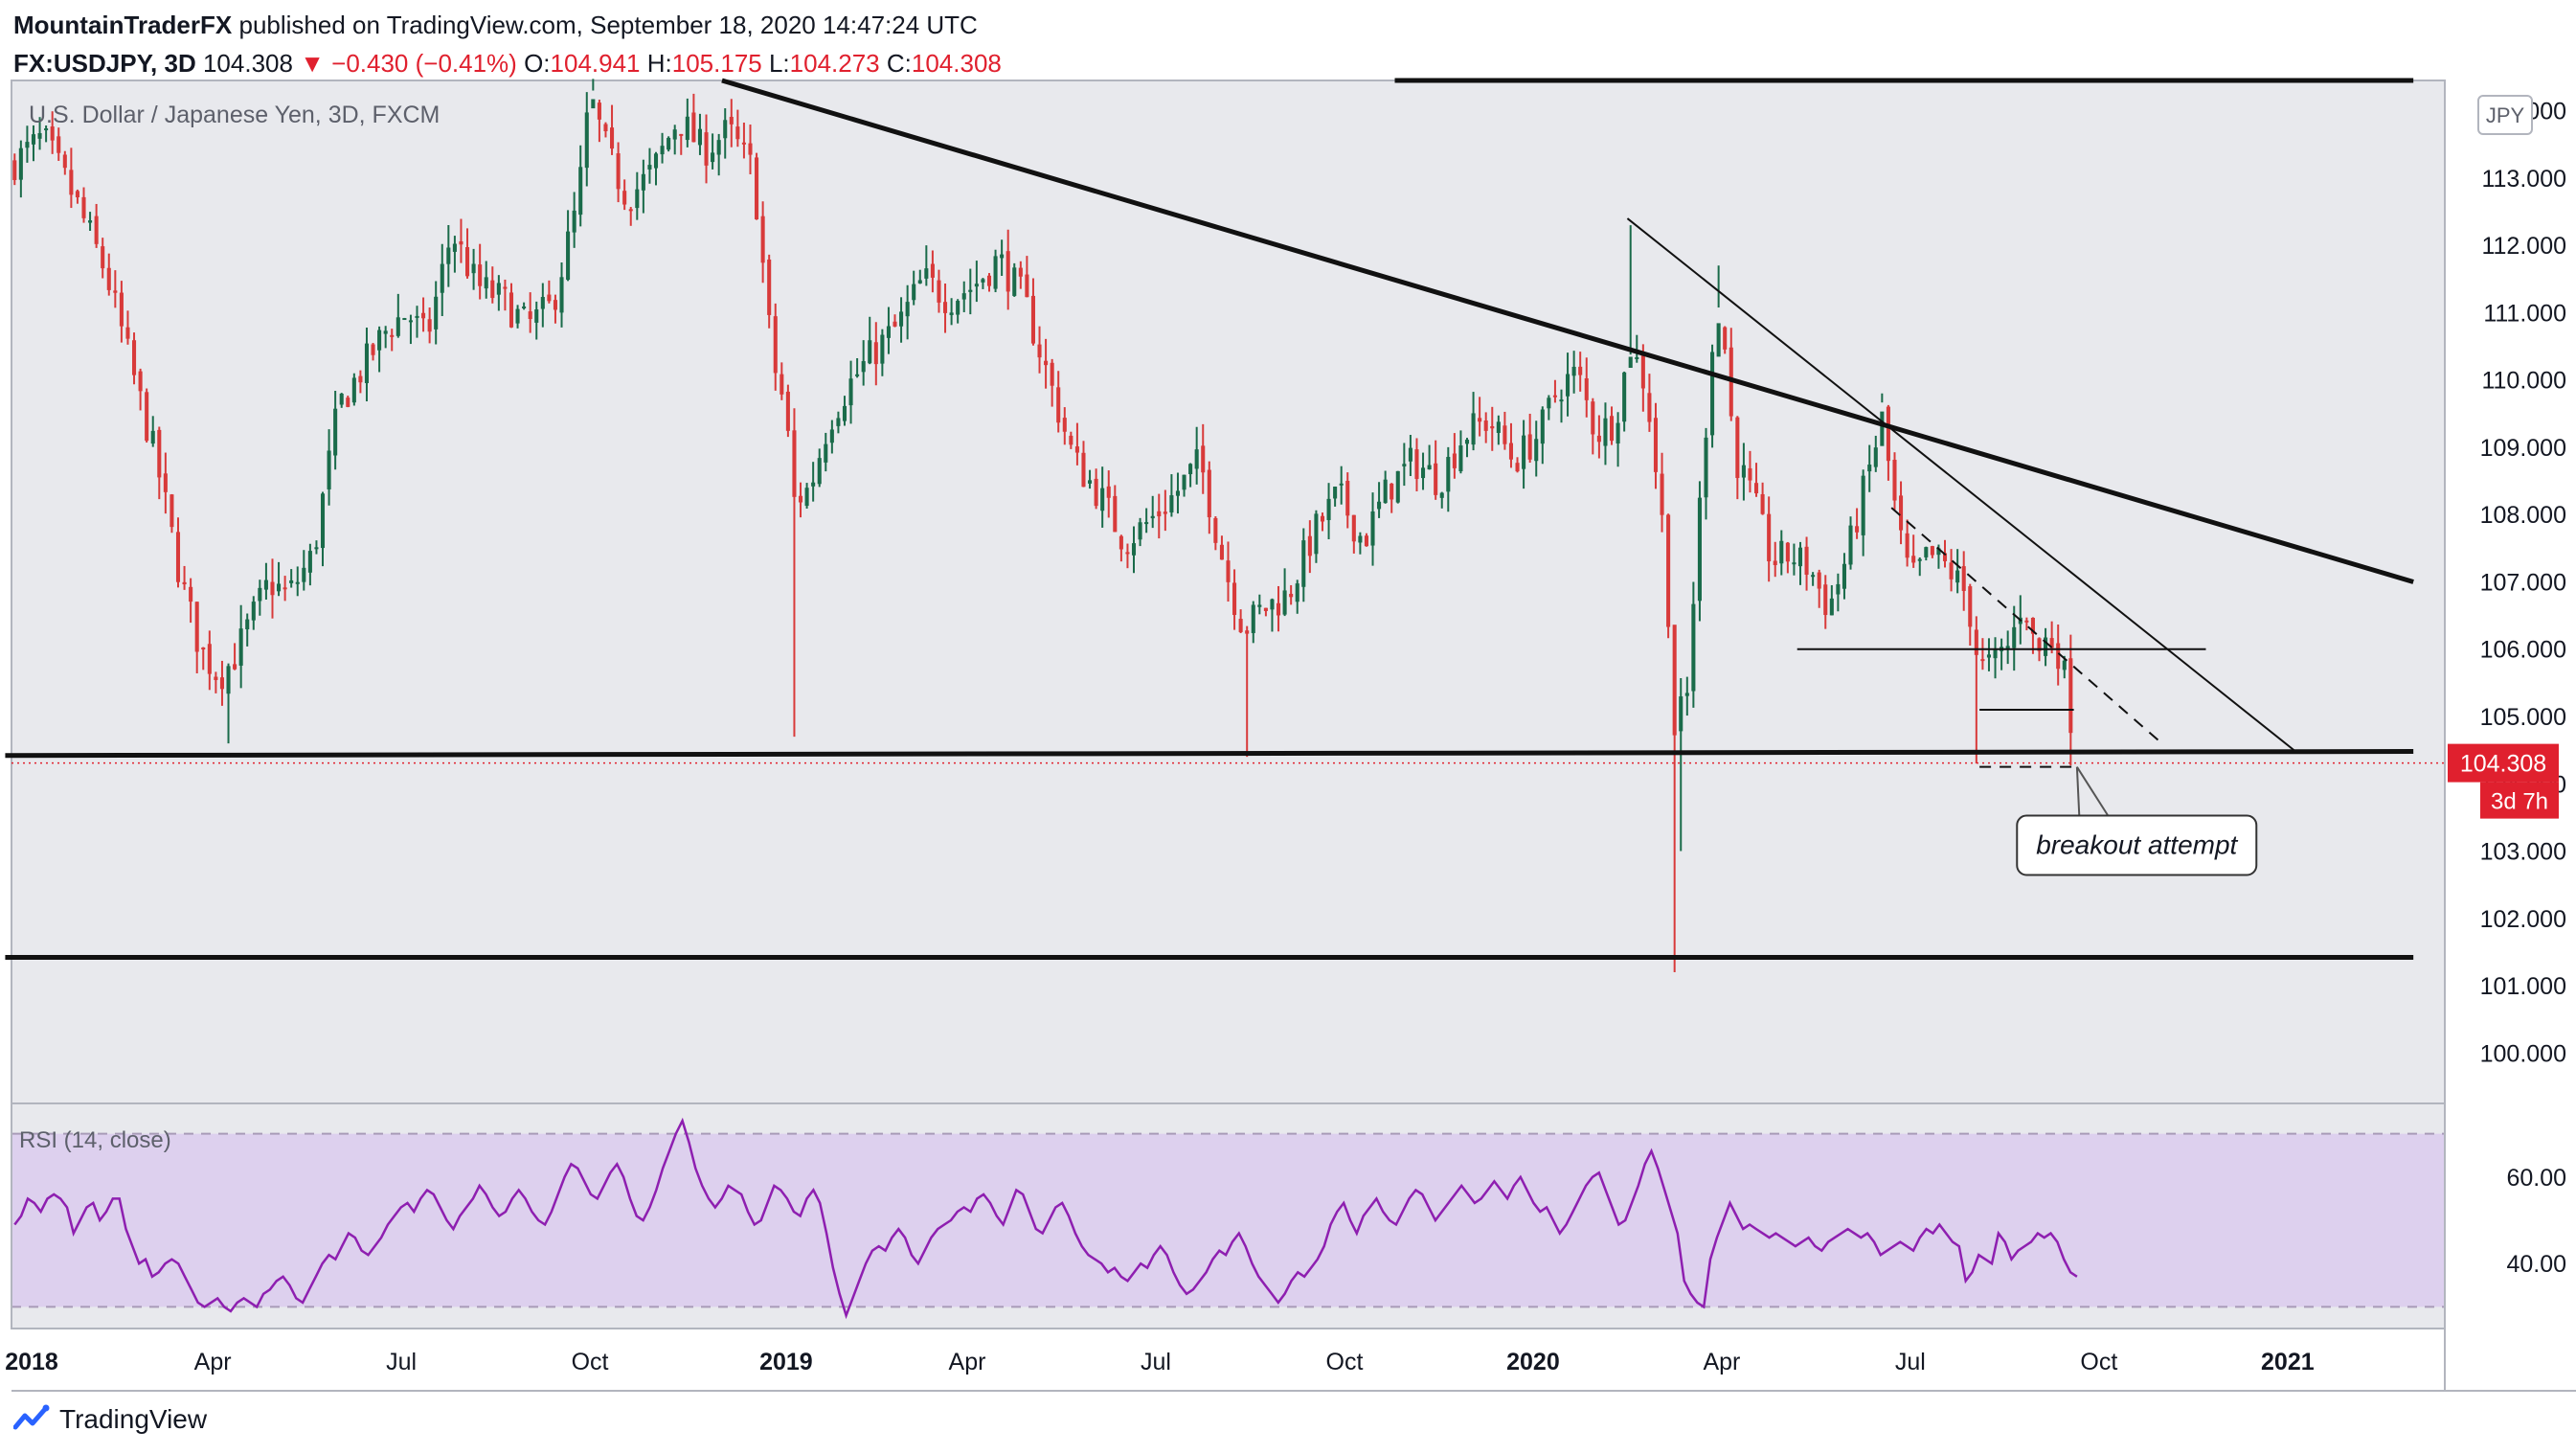  I want to click on currency-box, so click(2505, 115).